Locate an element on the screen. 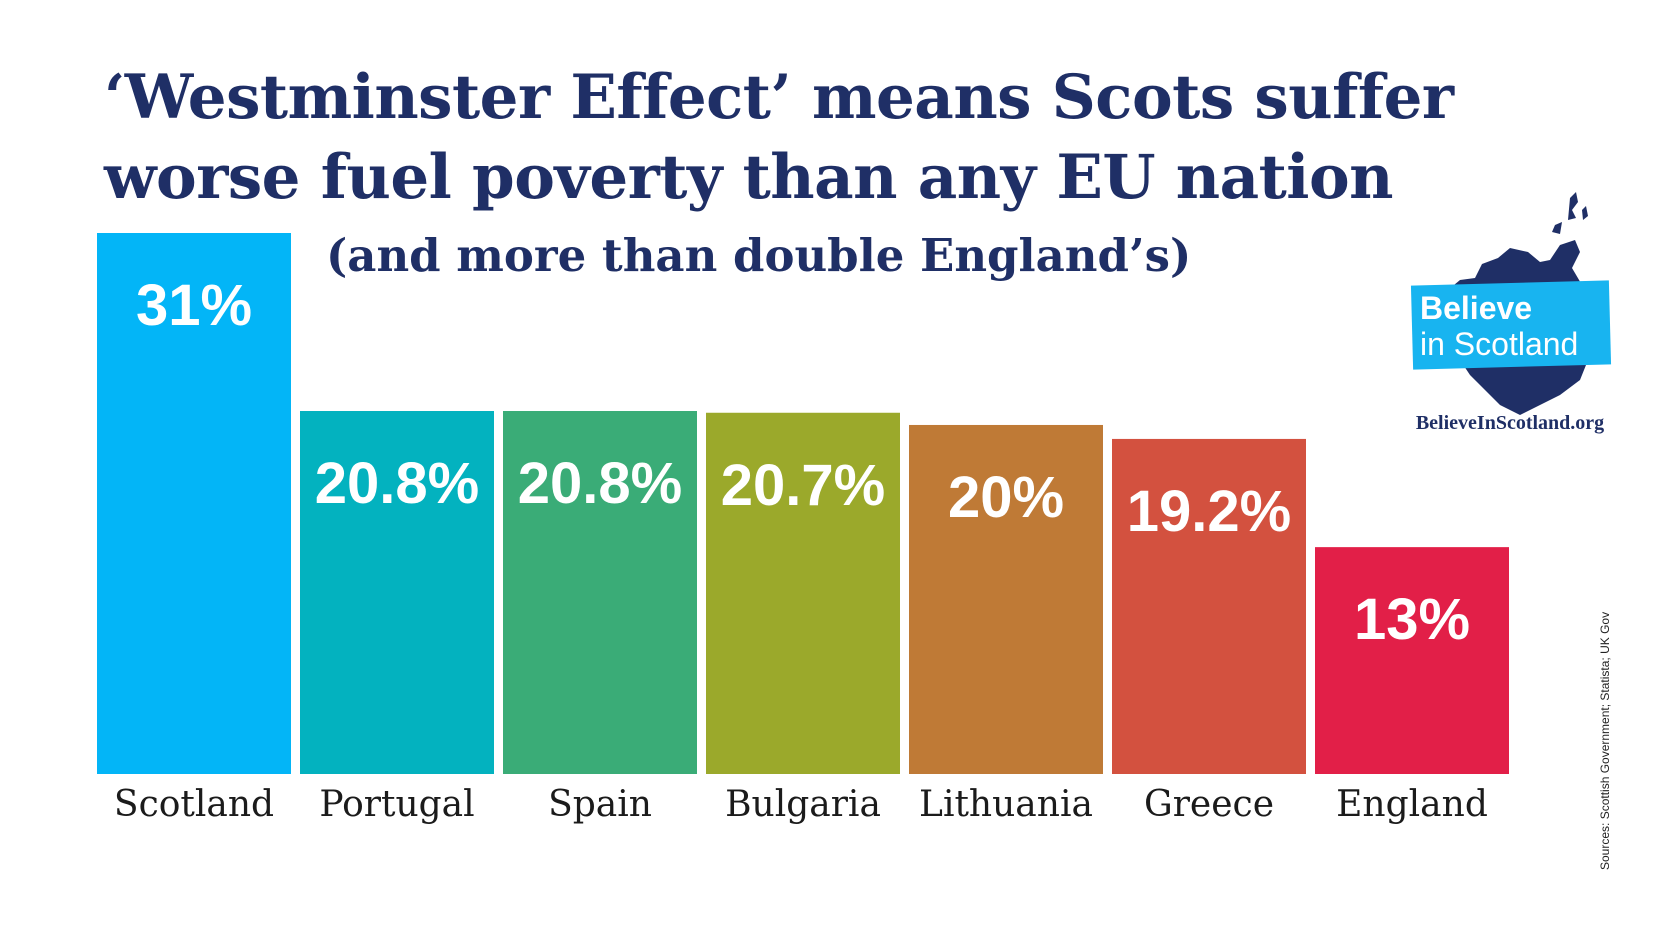 Image resolution: width=1666 pixels, height=938 pixels. bar-england is located at coordinates (1412, 660).